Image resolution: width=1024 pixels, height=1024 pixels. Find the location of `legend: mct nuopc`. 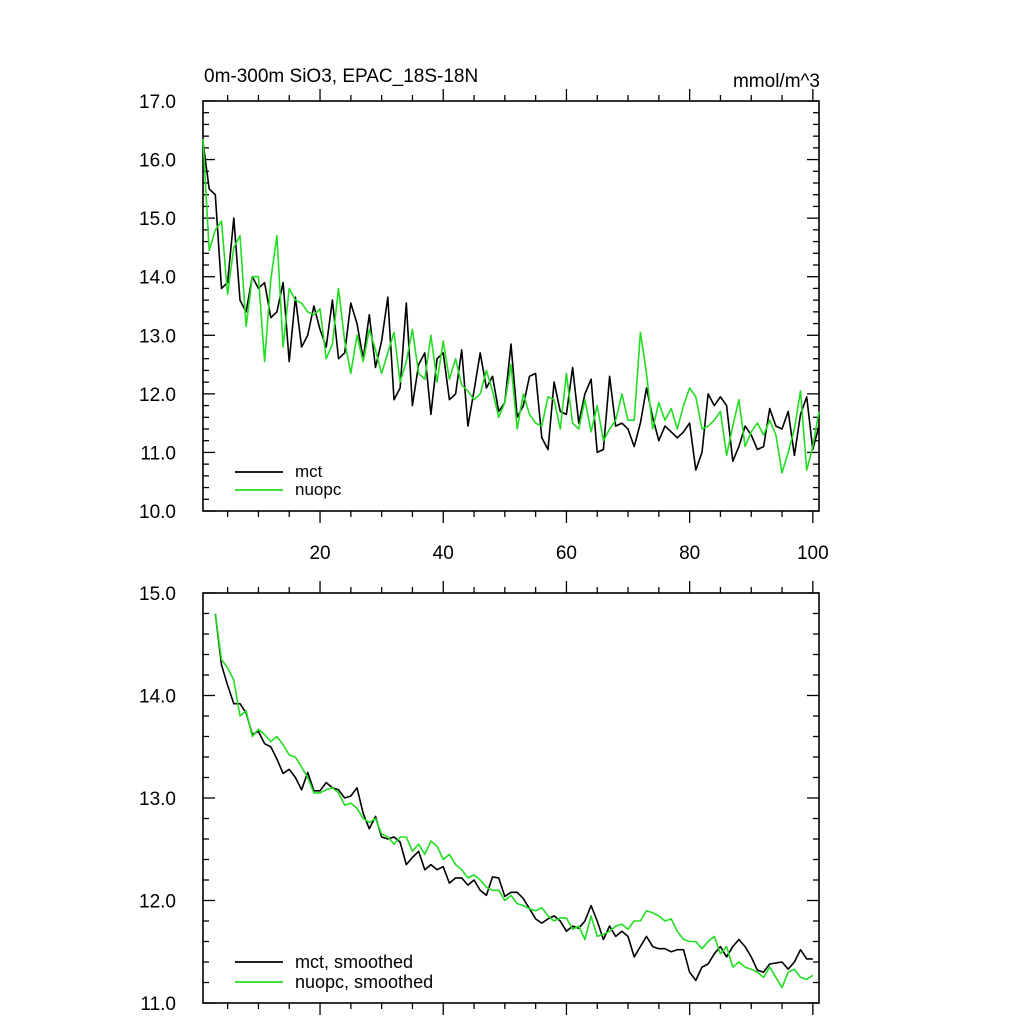

legend: mct nuopc is located at coordinates (288, 480).